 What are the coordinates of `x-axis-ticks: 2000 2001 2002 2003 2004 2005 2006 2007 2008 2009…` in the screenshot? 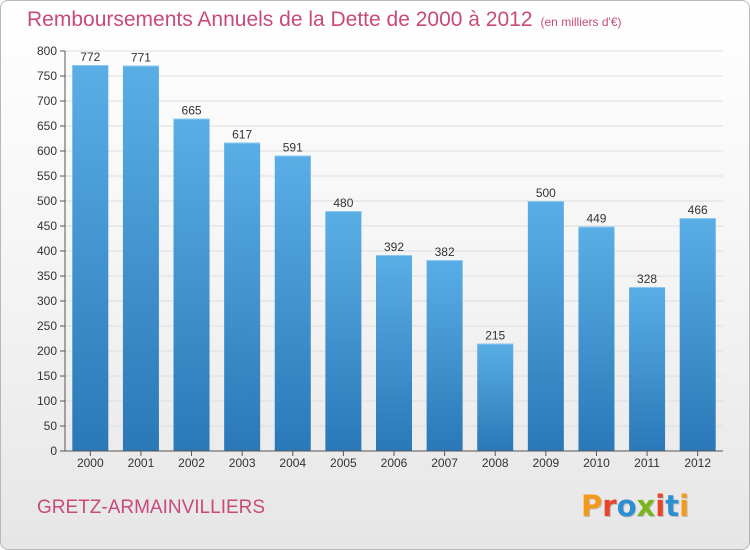 It's located at (394, 460).